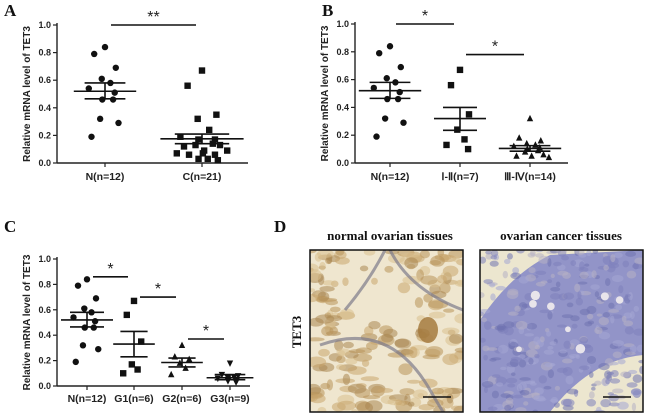  I want to click on category-label: Ⅲ-Ⅳ(n=14), so click(530, 177).